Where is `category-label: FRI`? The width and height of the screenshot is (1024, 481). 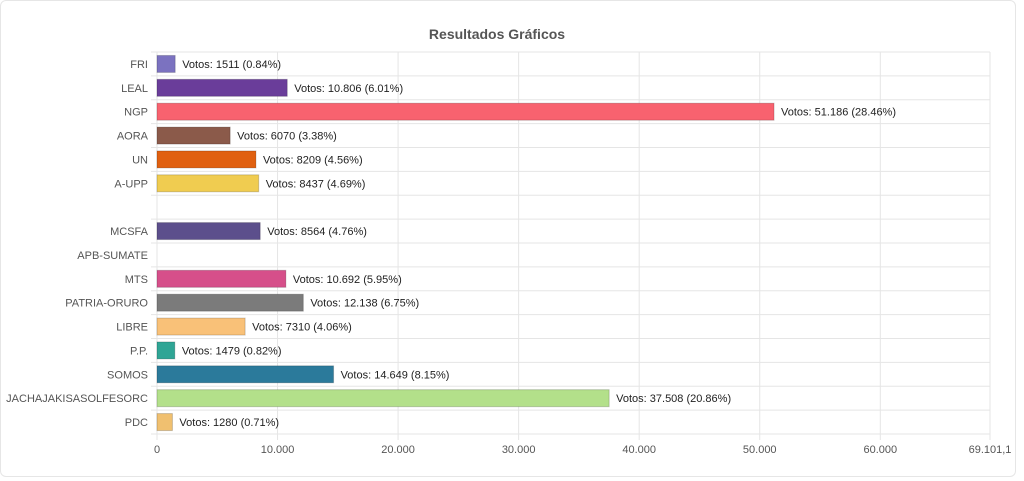 category-label: FRI is located at coordinates (139, 65).